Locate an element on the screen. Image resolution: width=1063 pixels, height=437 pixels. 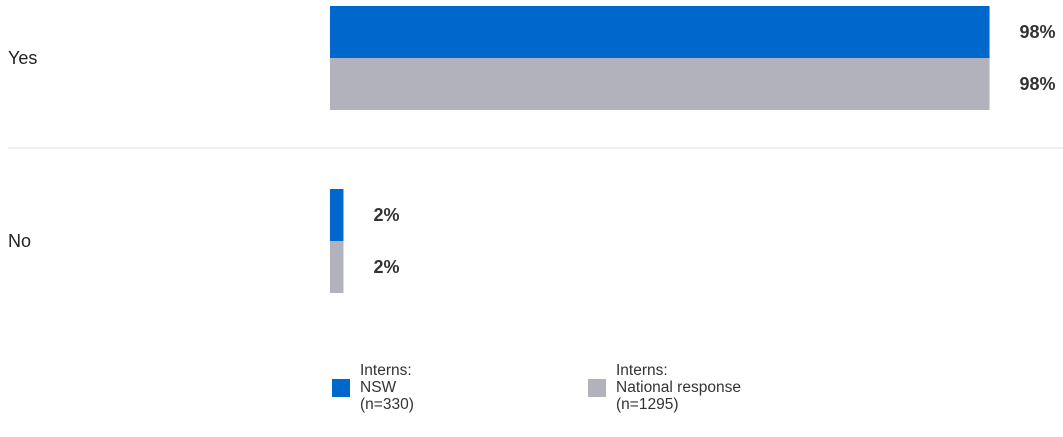
legend-swatch-national is located at coordinates (597, 387).